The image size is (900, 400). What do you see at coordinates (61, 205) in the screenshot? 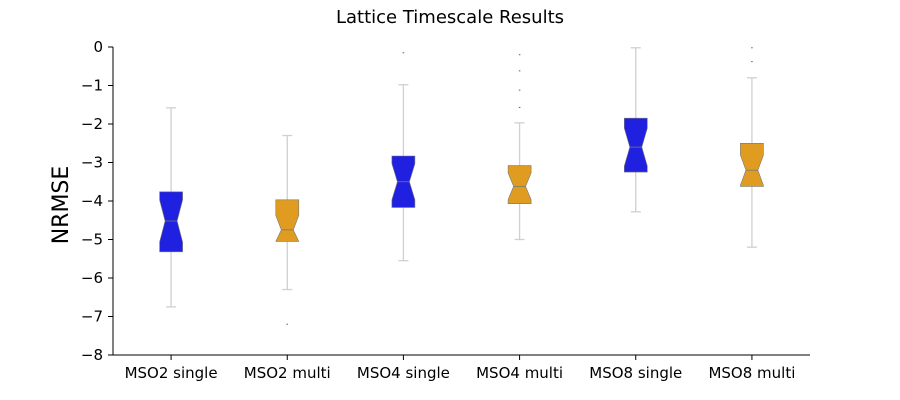
I see `y-axis-label: NRMSE` at bounding box center [61, 205].